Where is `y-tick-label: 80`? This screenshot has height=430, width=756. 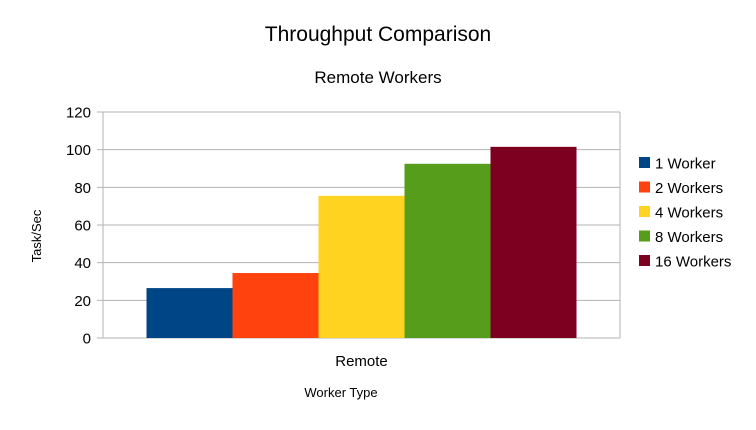
y-tick-label: 80 is located at coordinates (82, 188).